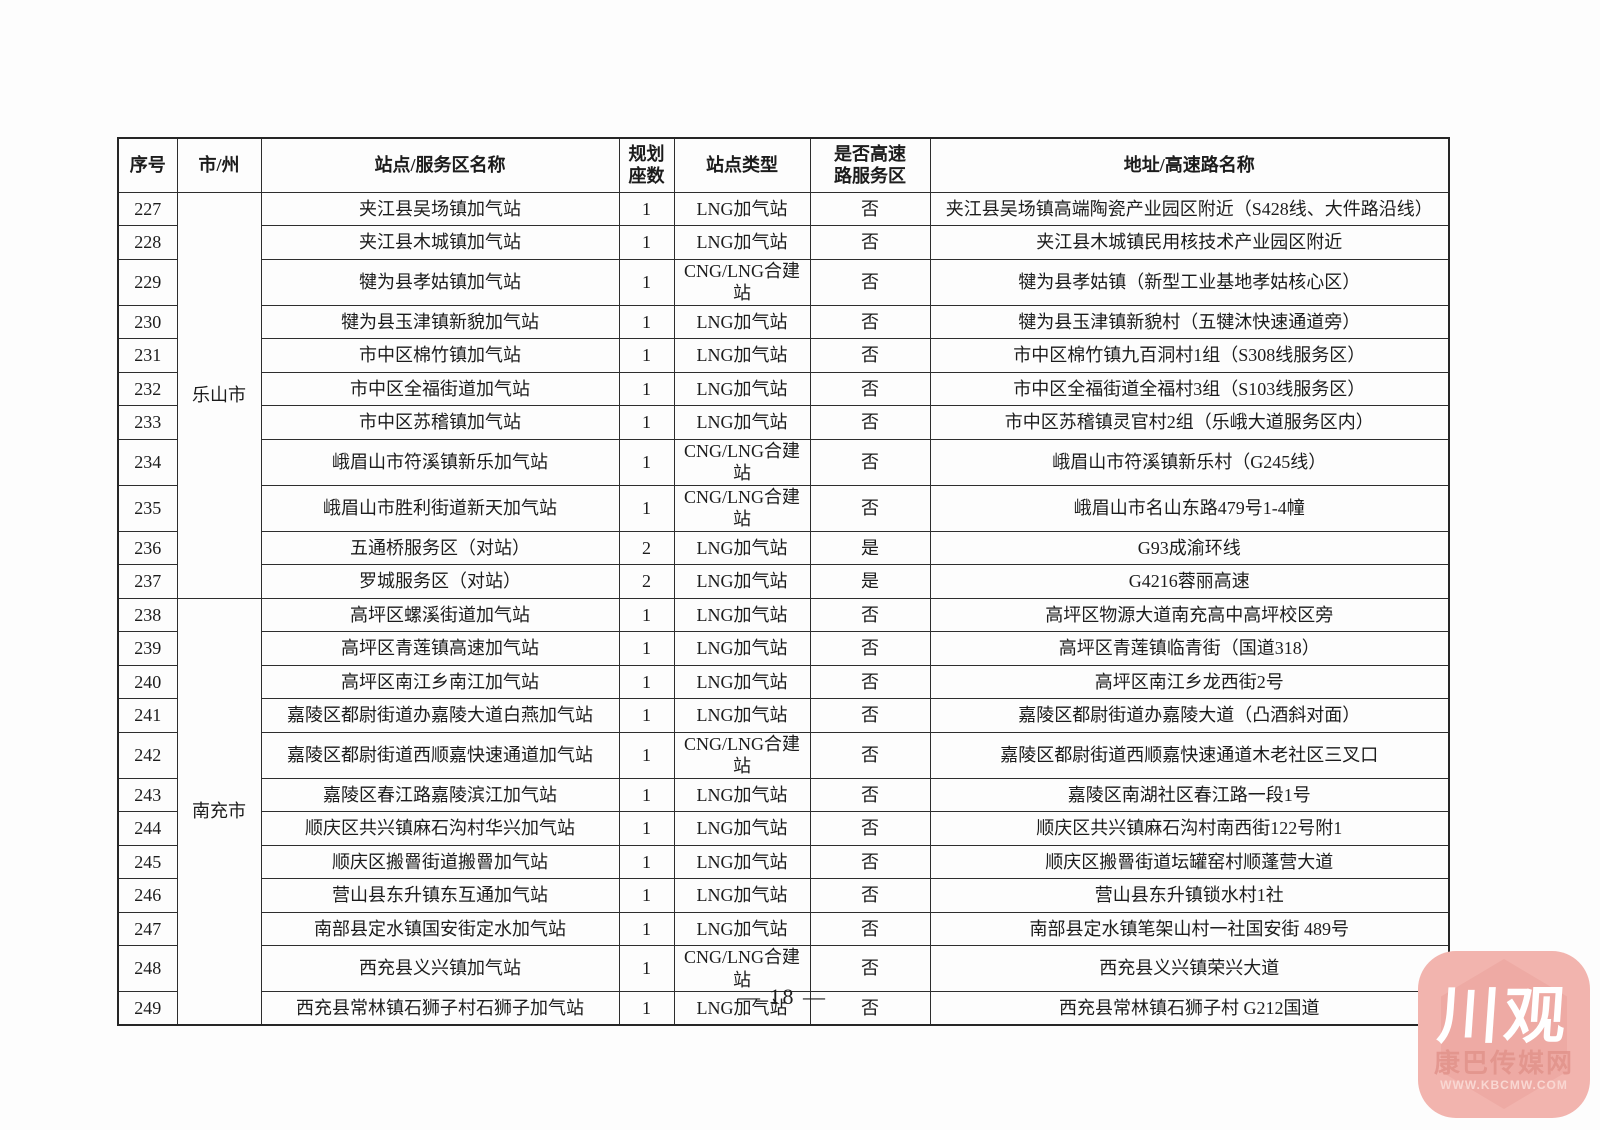 The height and width of the screenshot is (1130, 1600). What do you see at coordinates (440, 547) in the screenshot?
I see `cell-station-name: 五通桥服务区（对站）` at bounding box center [440, 547].